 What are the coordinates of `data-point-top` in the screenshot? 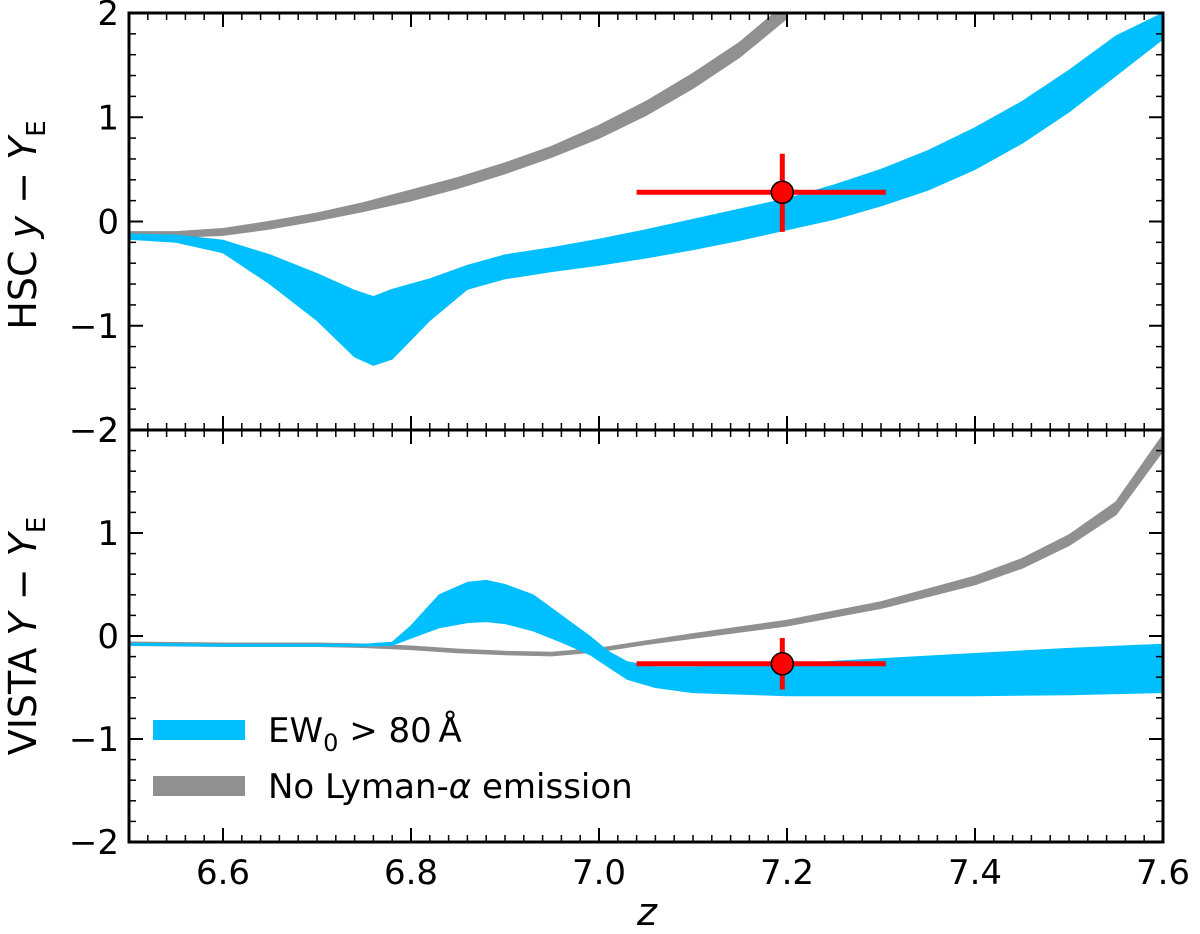 It's located at (782, 192).